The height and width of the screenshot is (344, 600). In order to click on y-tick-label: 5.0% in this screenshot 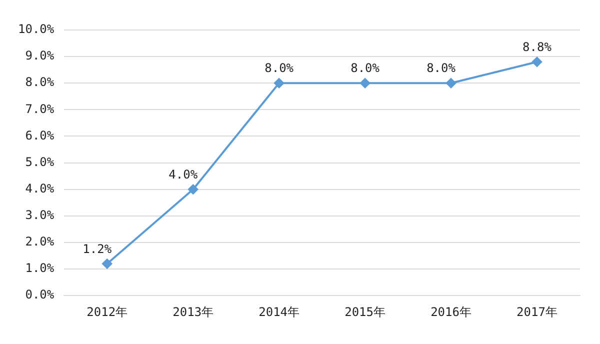, I will do `click(40, 161)`.